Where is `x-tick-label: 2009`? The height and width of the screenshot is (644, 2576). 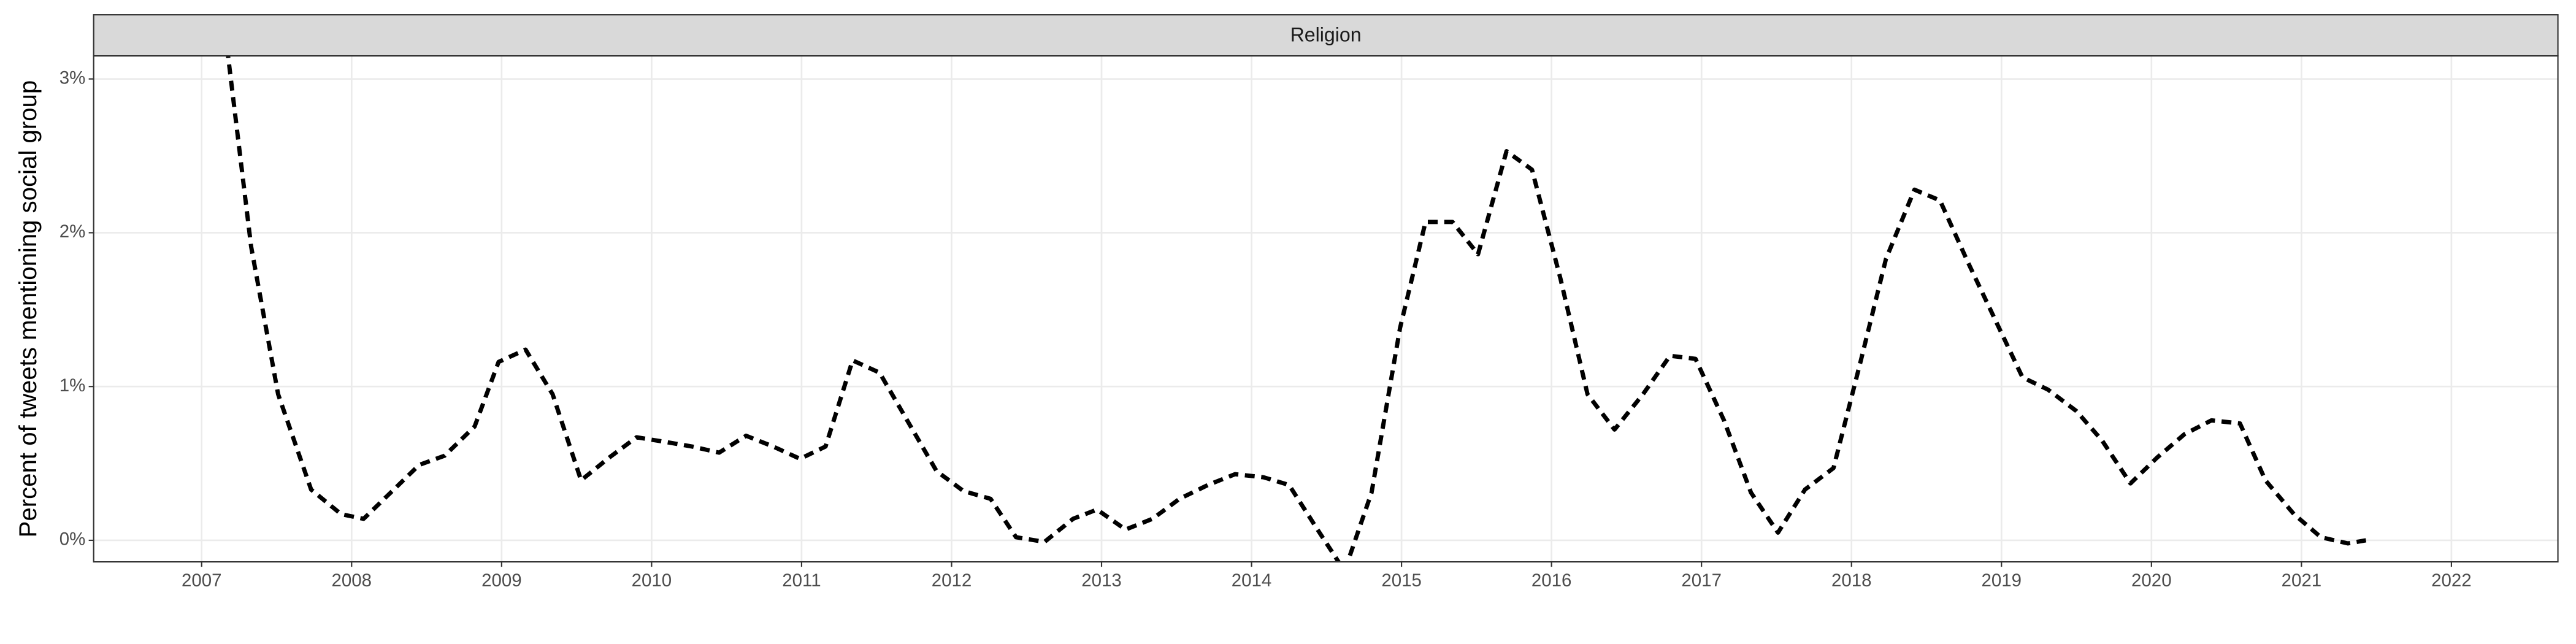
x-tick-label: 2009 is located at coordinates (501, 580).